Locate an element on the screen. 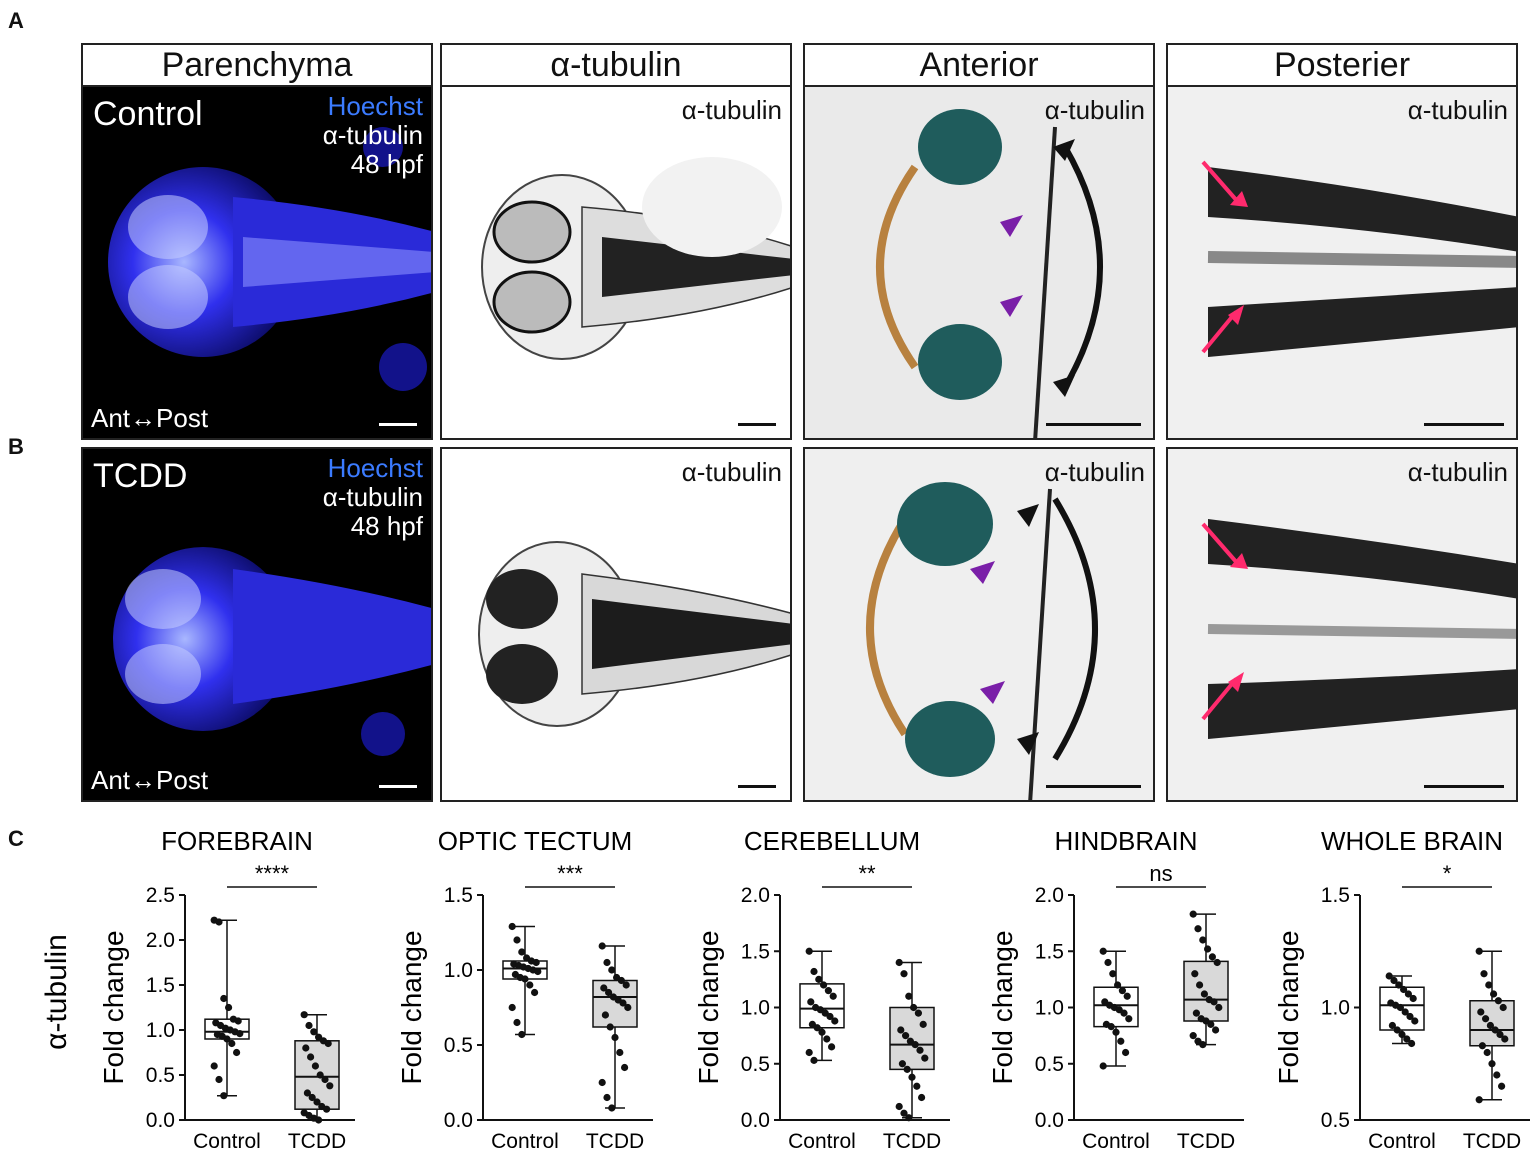 The image size is (1535, 1159). image-tcdd-parenchyma: TCDD Hoechst α-tubulin 48 hpf Ant↔Post is located at coordinates (257, 624).